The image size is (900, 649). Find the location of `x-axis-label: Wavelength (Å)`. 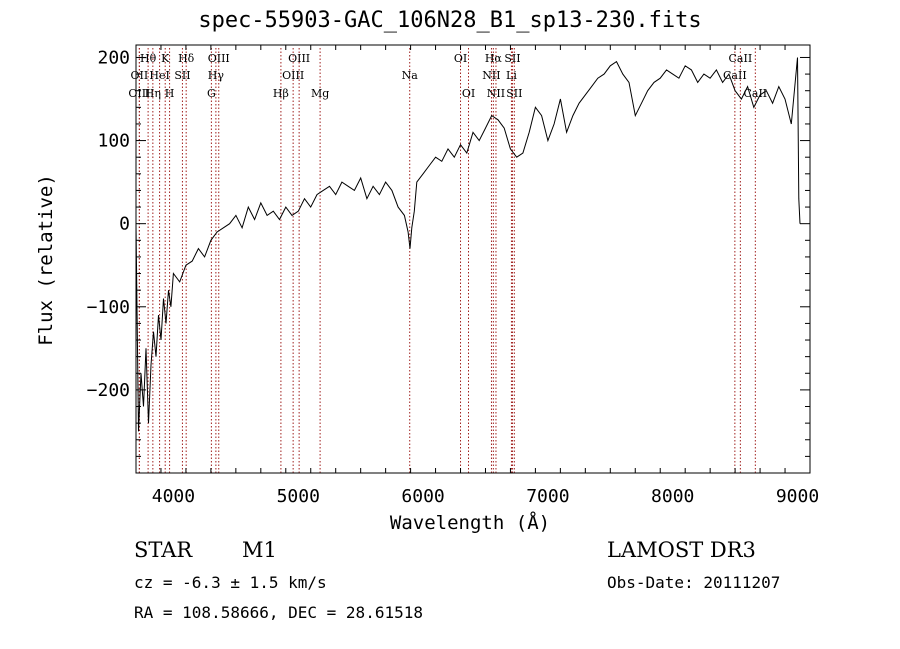

x-axis-label: Wavelength (Å) is located at coordinates (470, 522).